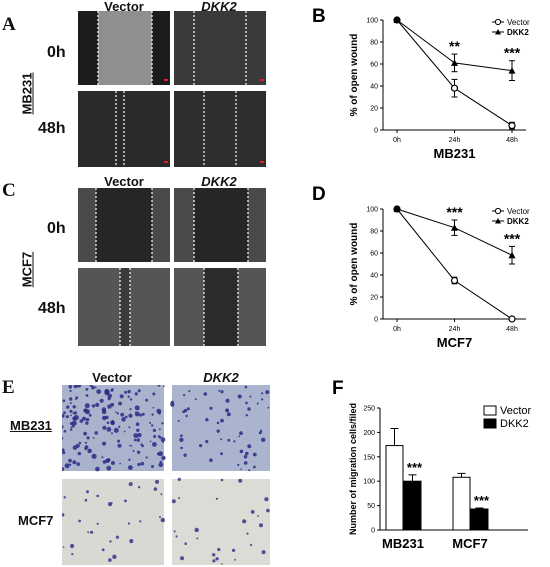  What do you see at coordinates (172, 89) in the screenshot?
I see `panel-a-micrographs` at bounding box center [172, 89].